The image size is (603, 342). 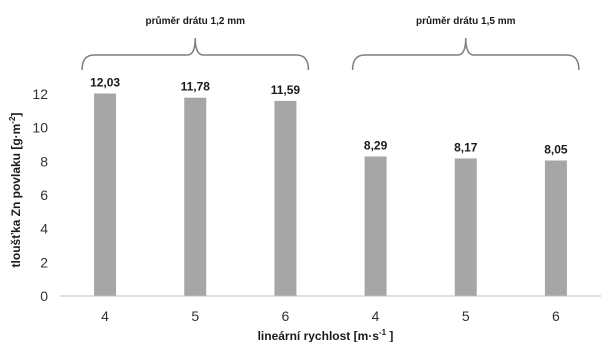 What do you see at coordinates (105, 82) in the screenshot?
I see `data-label: 12,03` at bounding box center [105, 82].